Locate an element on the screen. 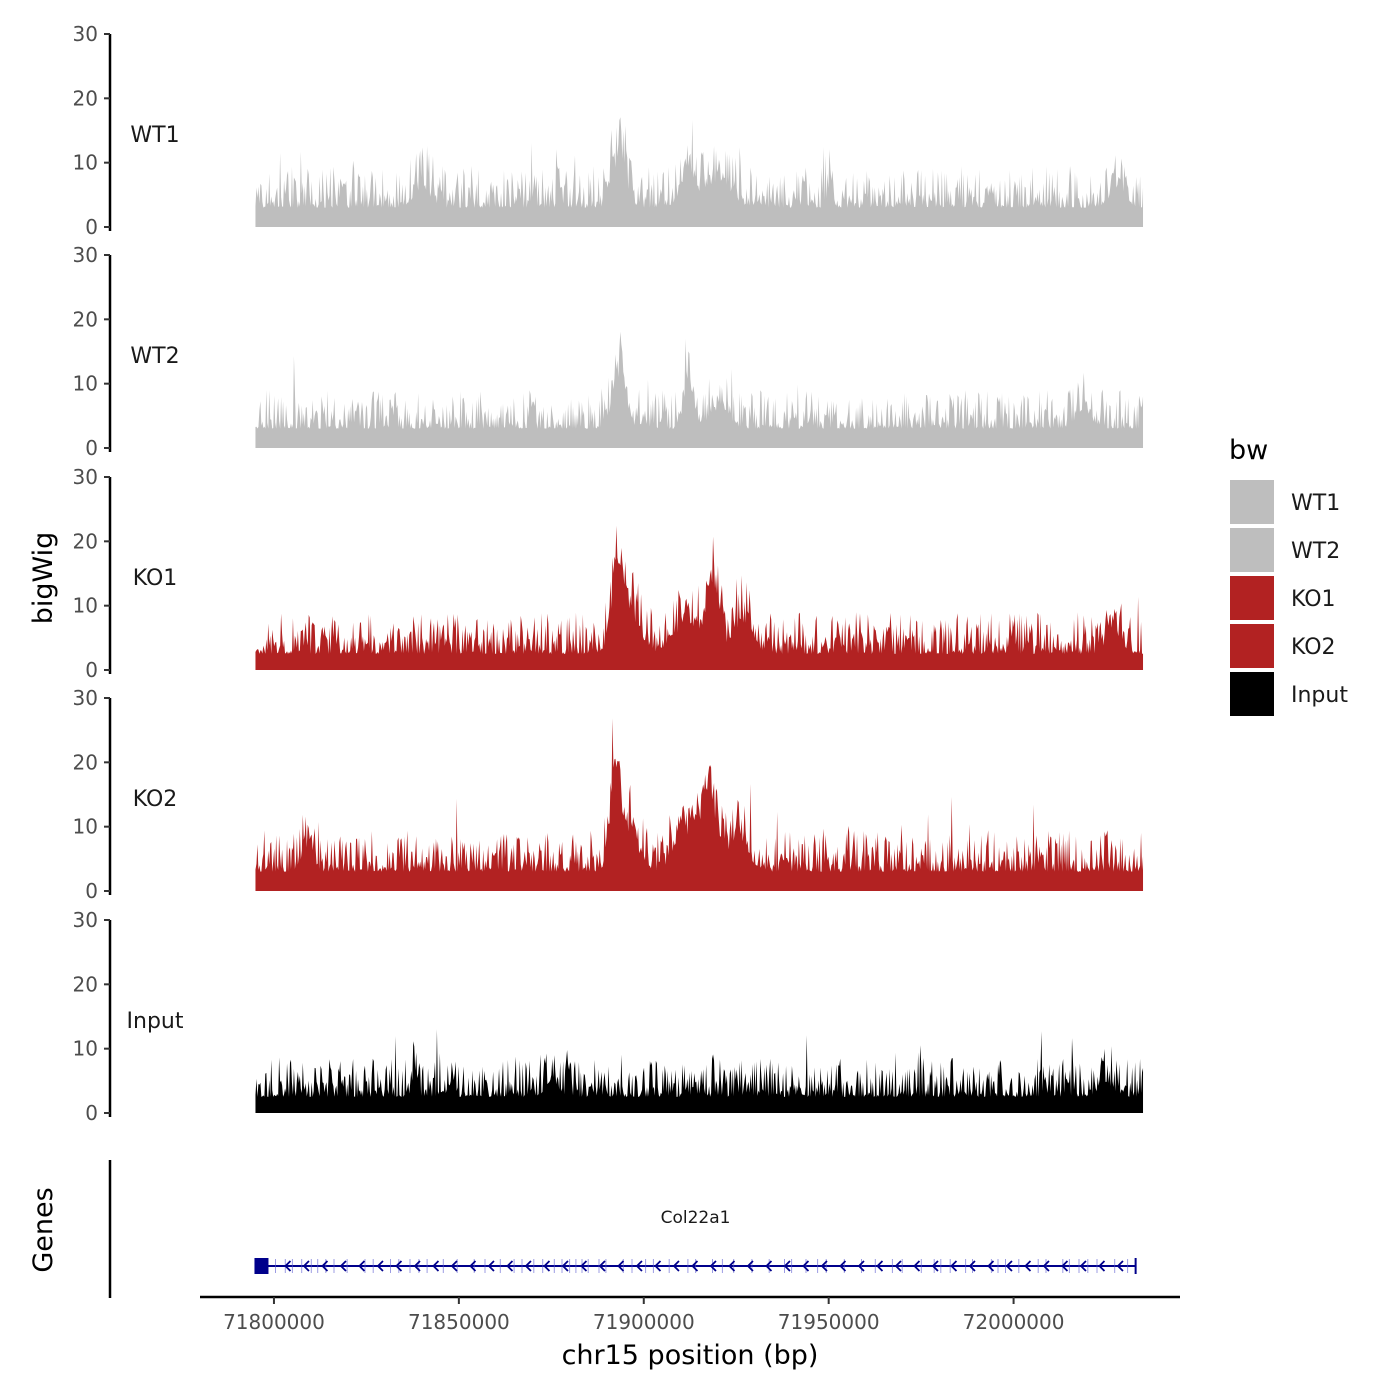 The height and width of the screenshot is (1400, 1400). legend-label: Input is located at coordinates (1319, 695).